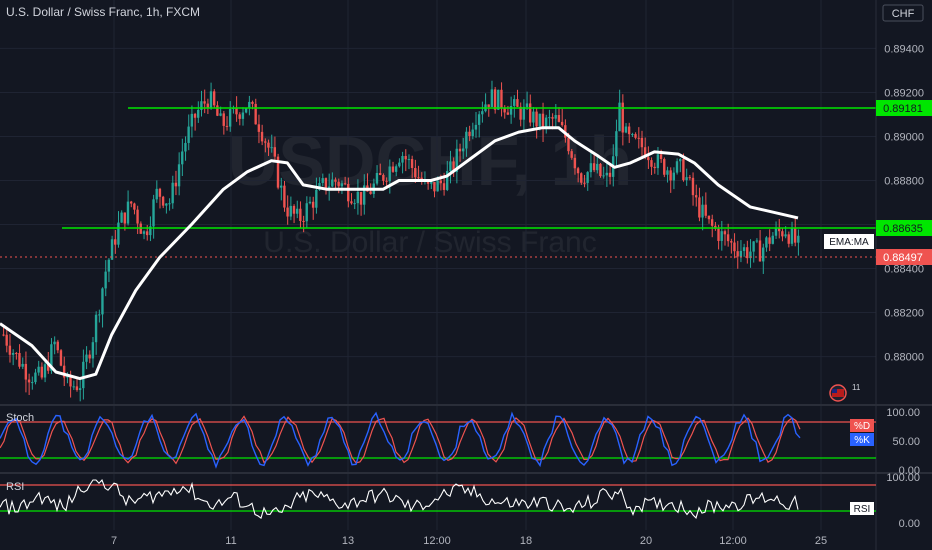 The image size is (932, 550). What do you see at coordinates (15, 487) in the screenshot?
I see `rsi-title: RSI` at bounding box center [15, 487].